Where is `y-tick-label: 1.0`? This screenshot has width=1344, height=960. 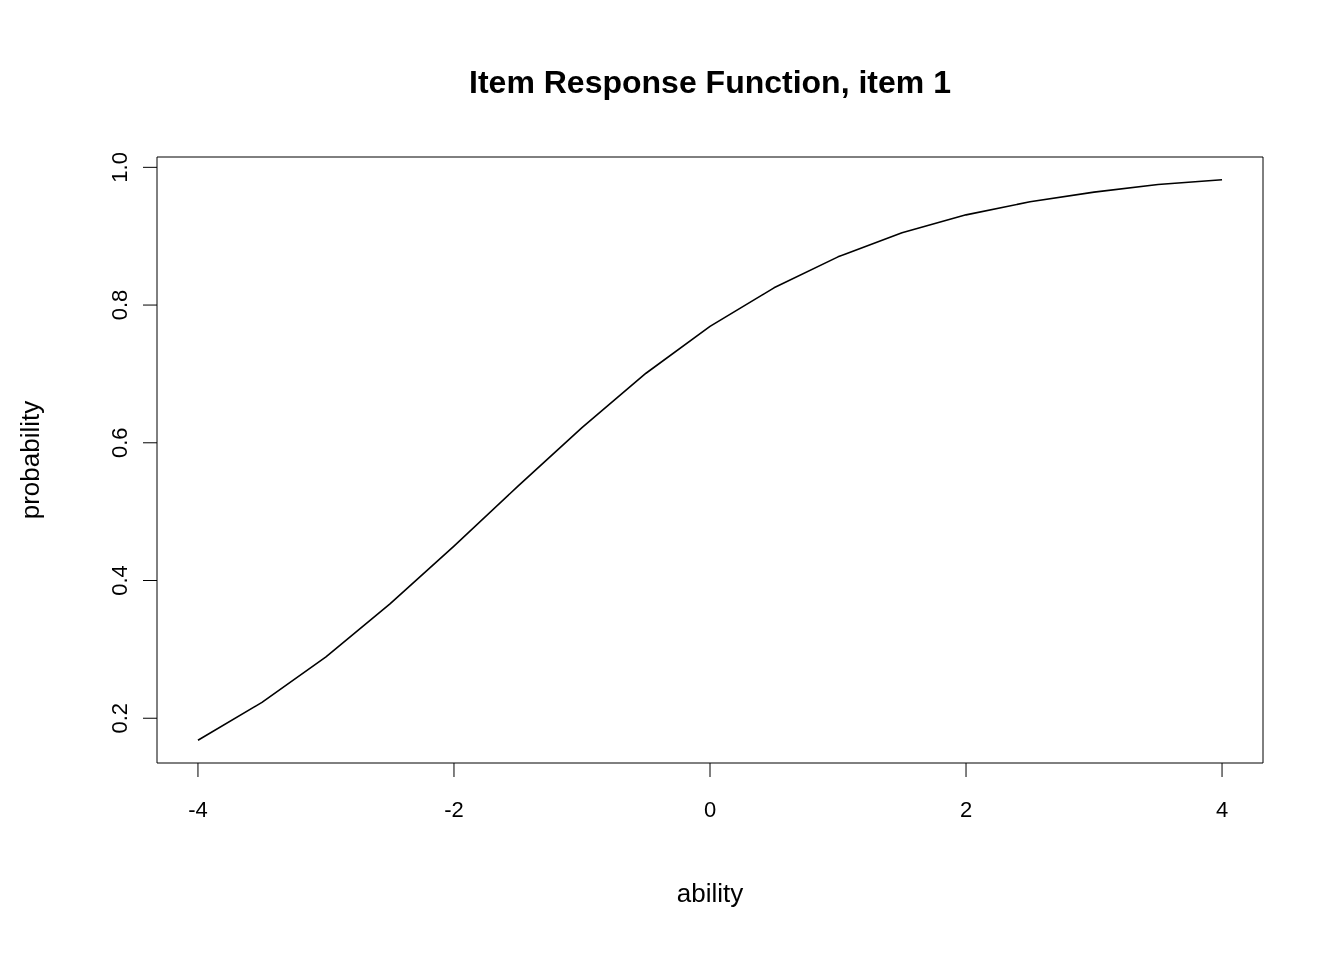
y-tick-label: 1.0 is located at coordinates (119, 167).